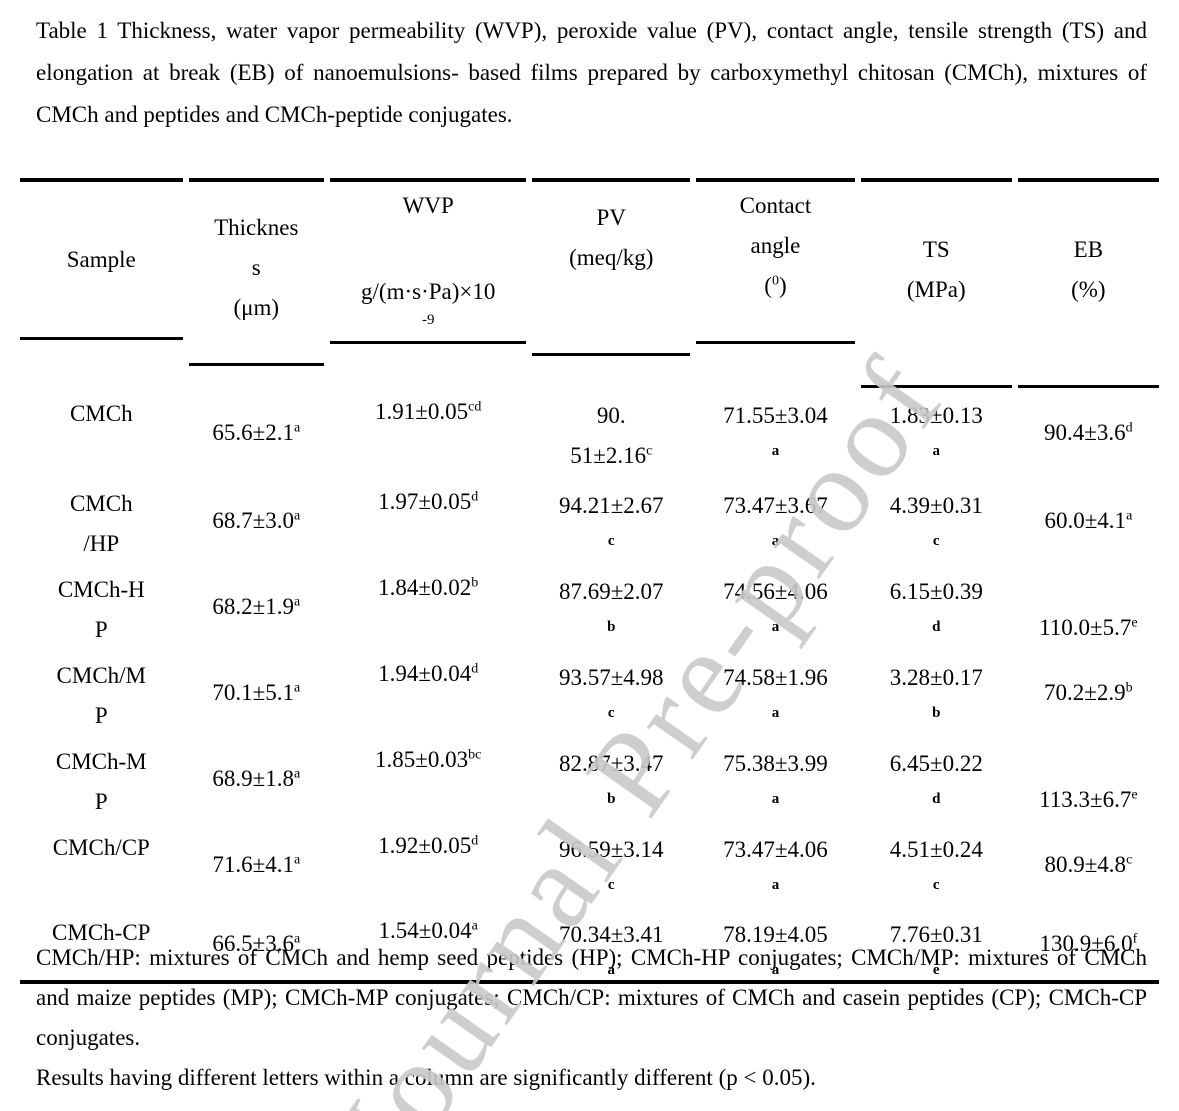  Describe the element at coordinates (611, 693) in the screenshot. I see `pv-cell: 93.57±4.98 c` at that location.